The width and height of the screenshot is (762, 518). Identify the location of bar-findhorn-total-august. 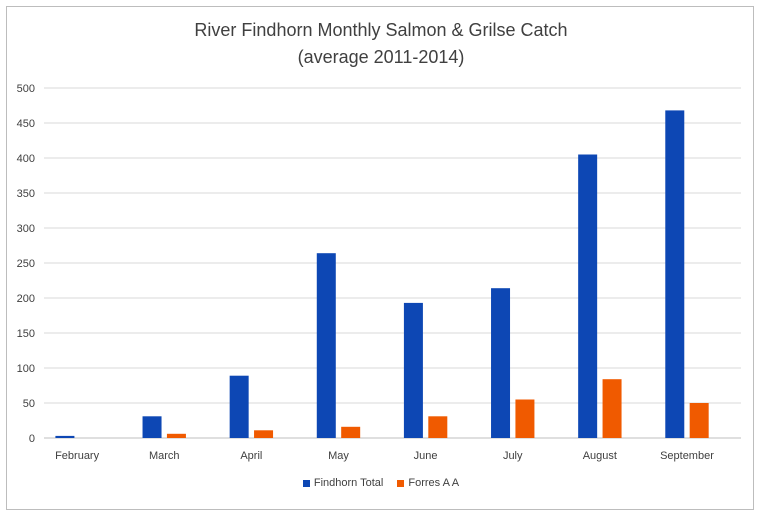
(588, 296).